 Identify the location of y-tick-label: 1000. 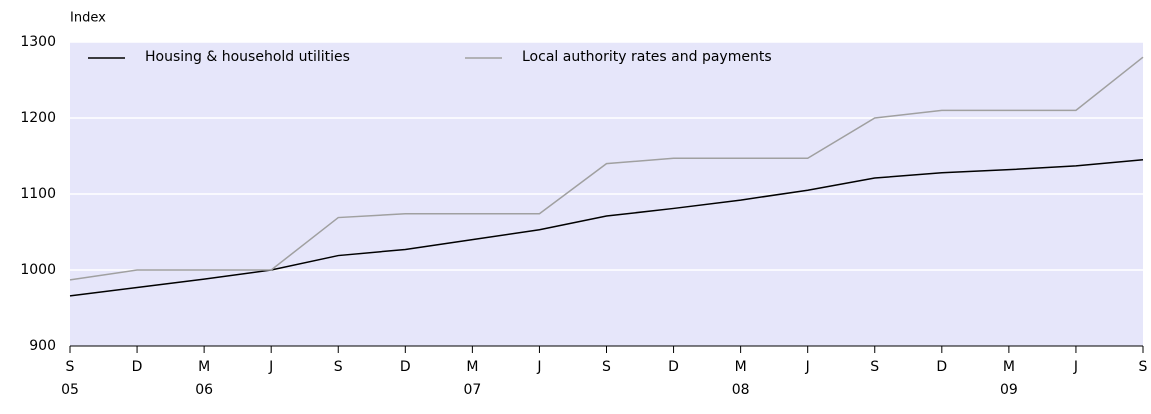
(38, 270).